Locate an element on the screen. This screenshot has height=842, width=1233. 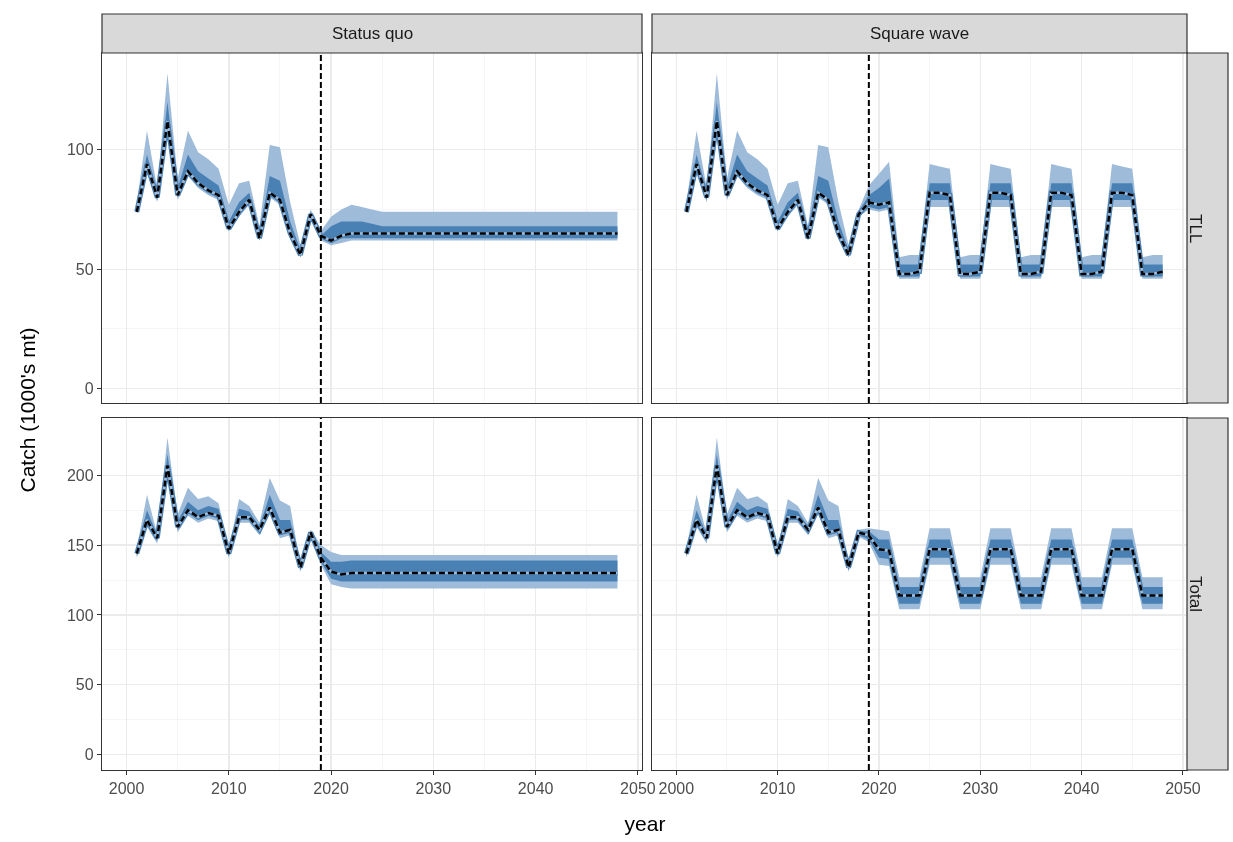
chart-title: Status quo is located at coordinates (373, 33).